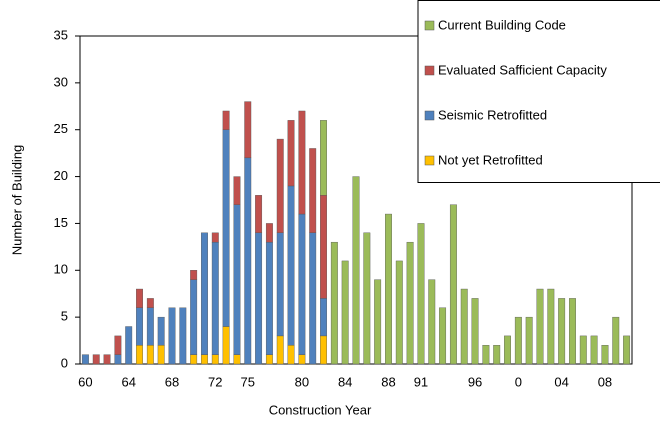  What do you see at coordinates (64, 362) in the screenshot?
I see `y-tick-label: 0` at bounding box center [64, 362].